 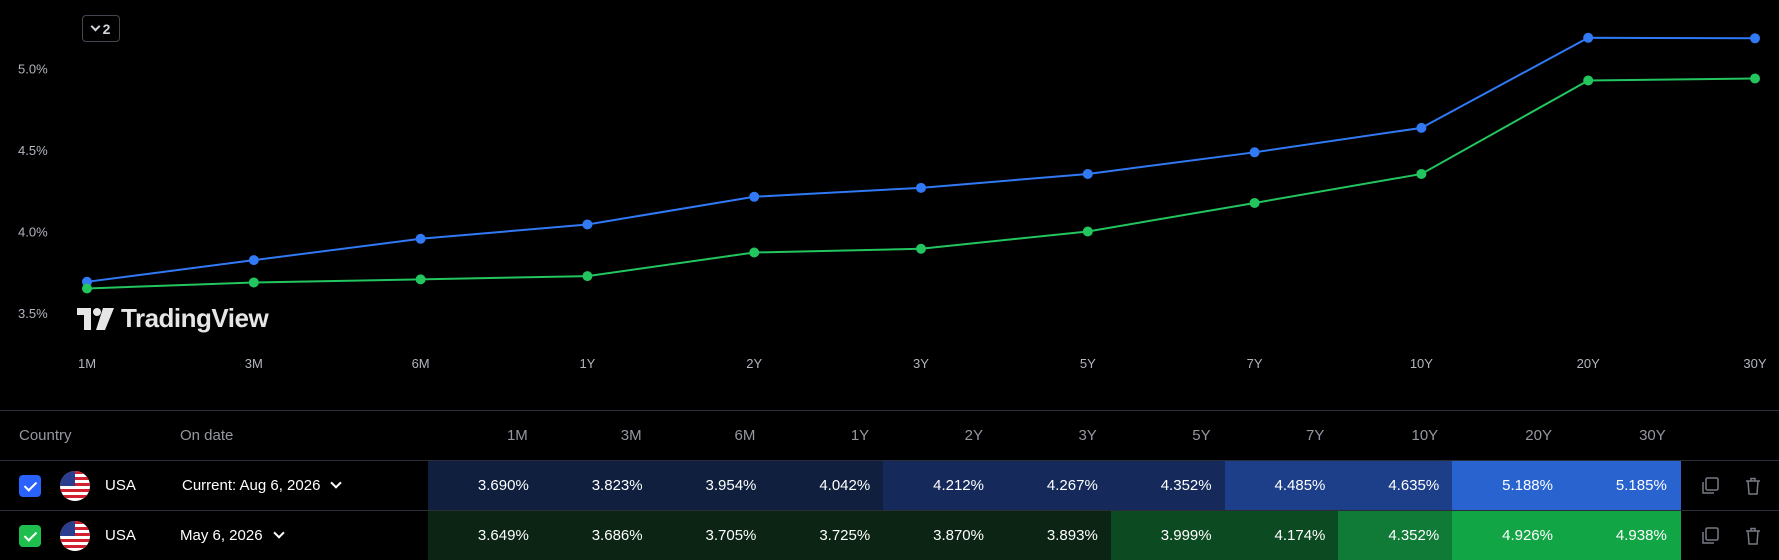 I want to click on y-tick-label: 3.5%, so click(x=33, y=313).